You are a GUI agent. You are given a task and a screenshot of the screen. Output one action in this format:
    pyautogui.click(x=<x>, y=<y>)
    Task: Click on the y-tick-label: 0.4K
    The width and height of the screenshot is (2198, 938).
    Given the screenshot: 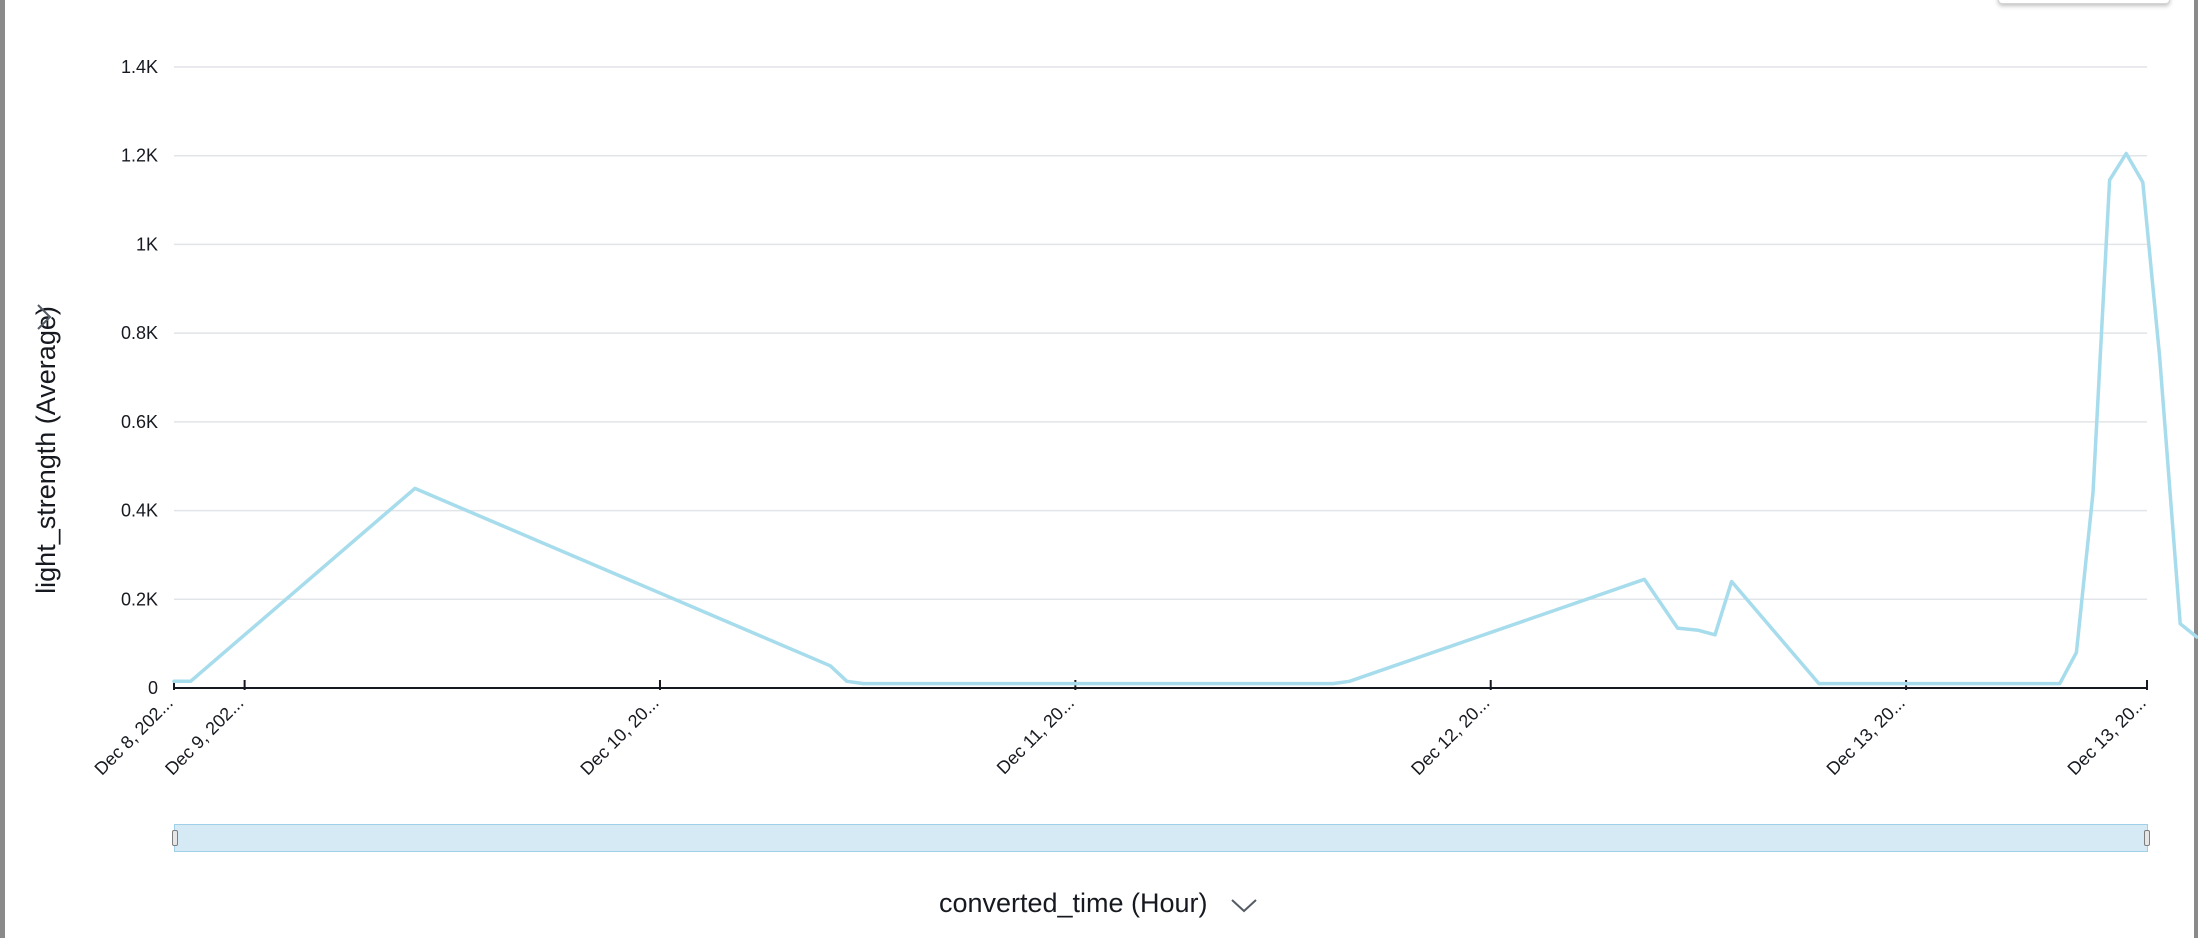 What is the action you would take?
    pyautogui.click(x=139, y=511)
    